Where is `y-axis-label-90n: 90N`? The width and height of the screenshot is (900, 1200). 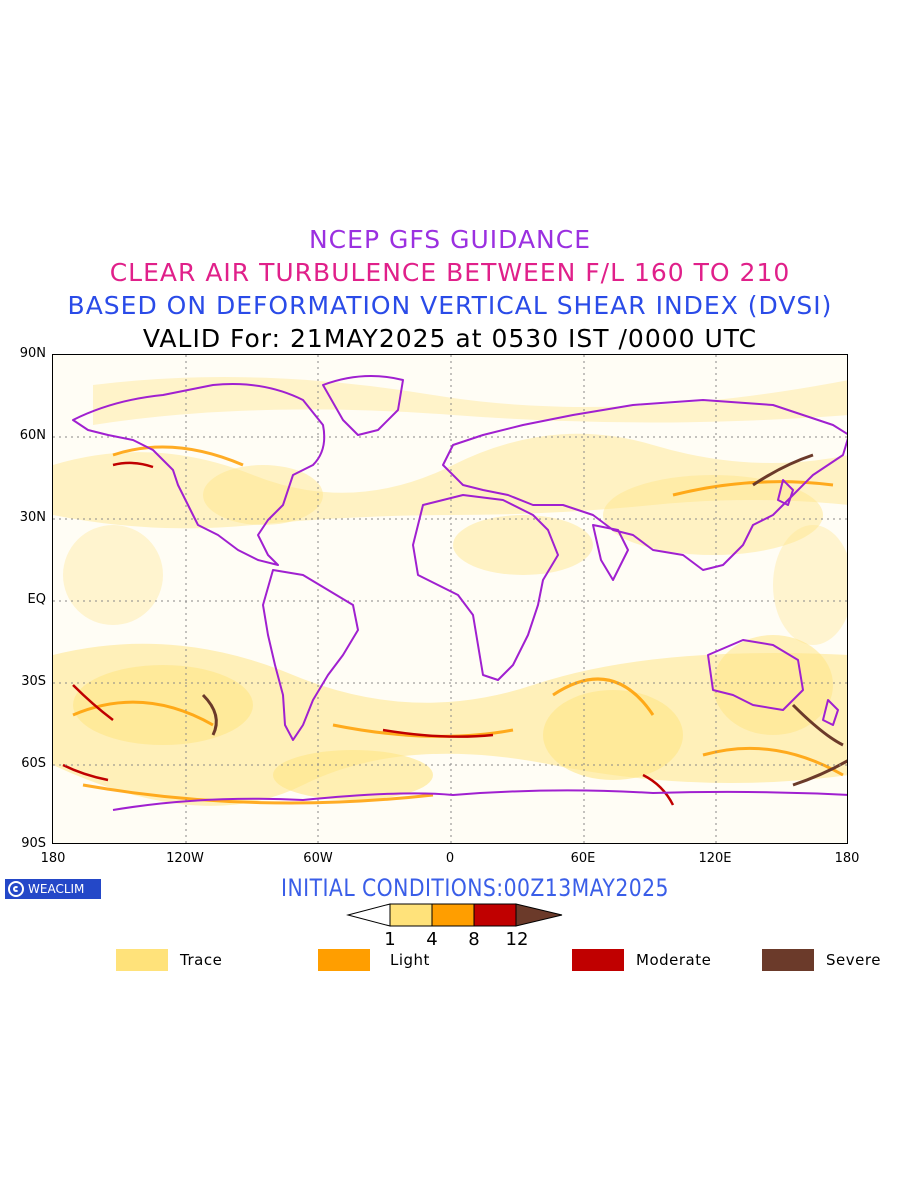 y-axis-label-90n: 90N is located at coordinates (32, 353).